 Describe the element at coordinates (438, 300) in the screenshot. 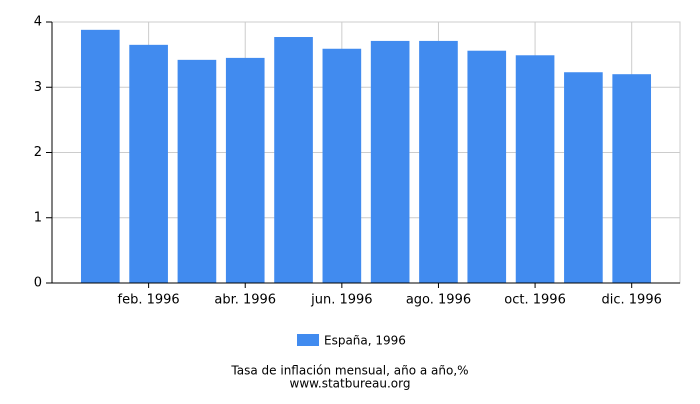

I see `x-tick-label: ago. 1996` at that location.